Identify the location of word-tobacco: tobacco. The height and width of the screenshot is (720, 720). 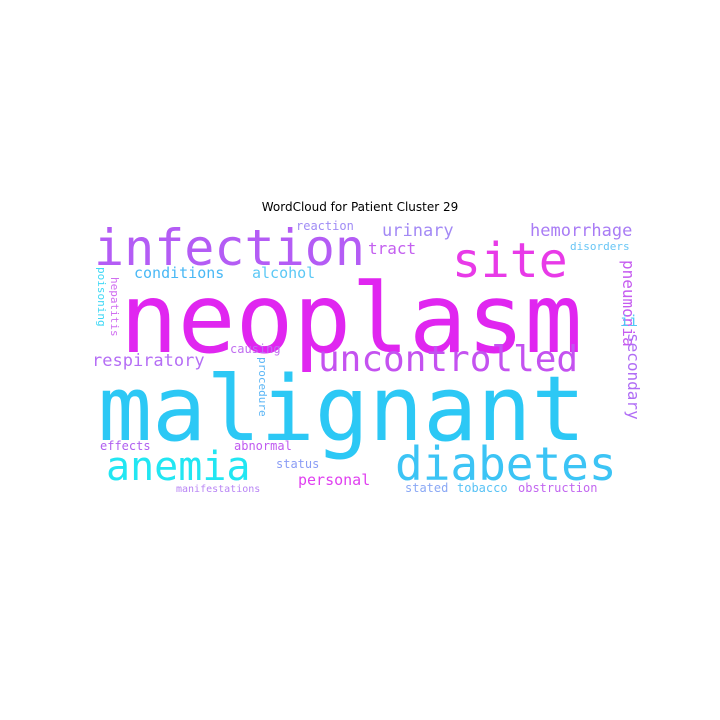
(482, 488).